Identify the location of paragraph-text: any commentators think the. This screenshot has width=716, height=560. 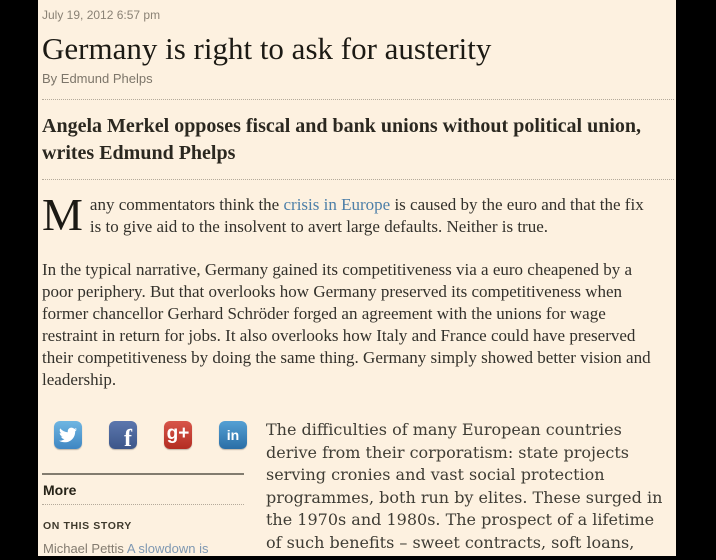
(186, 204).